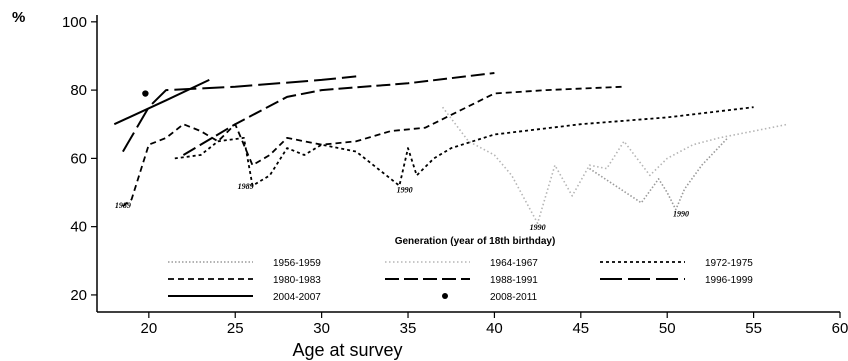 The image size is (848, 361). I want to click on y-axis-label: %, so click(18, 17).